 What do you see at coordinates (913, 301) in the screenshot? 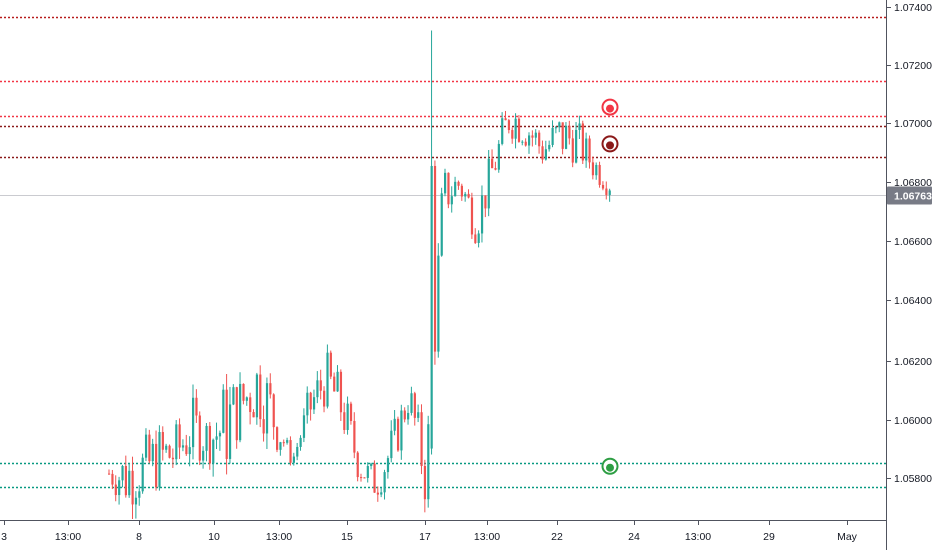
I see `y-tick-label: 1.06400` at bounding box center [913, 301].